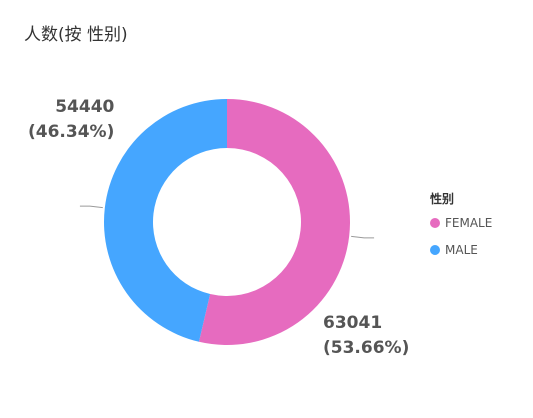  What do you see at coordinates (71, 132) in the screenshot?
I see `male-percent-label: (46.34%)` at bounding box center [71, 132].